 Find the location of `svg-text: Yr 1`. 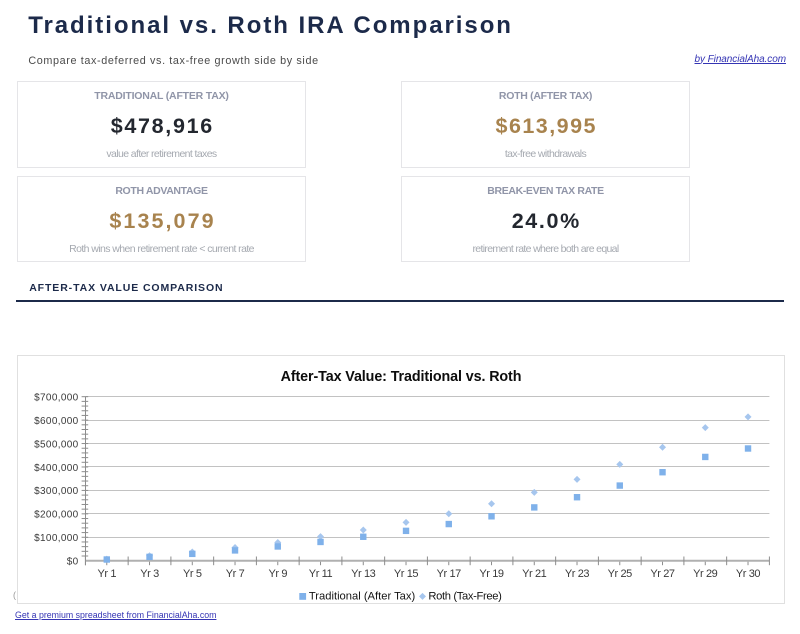

svg-text: Yr 1 is located at coordinates (106, 574).